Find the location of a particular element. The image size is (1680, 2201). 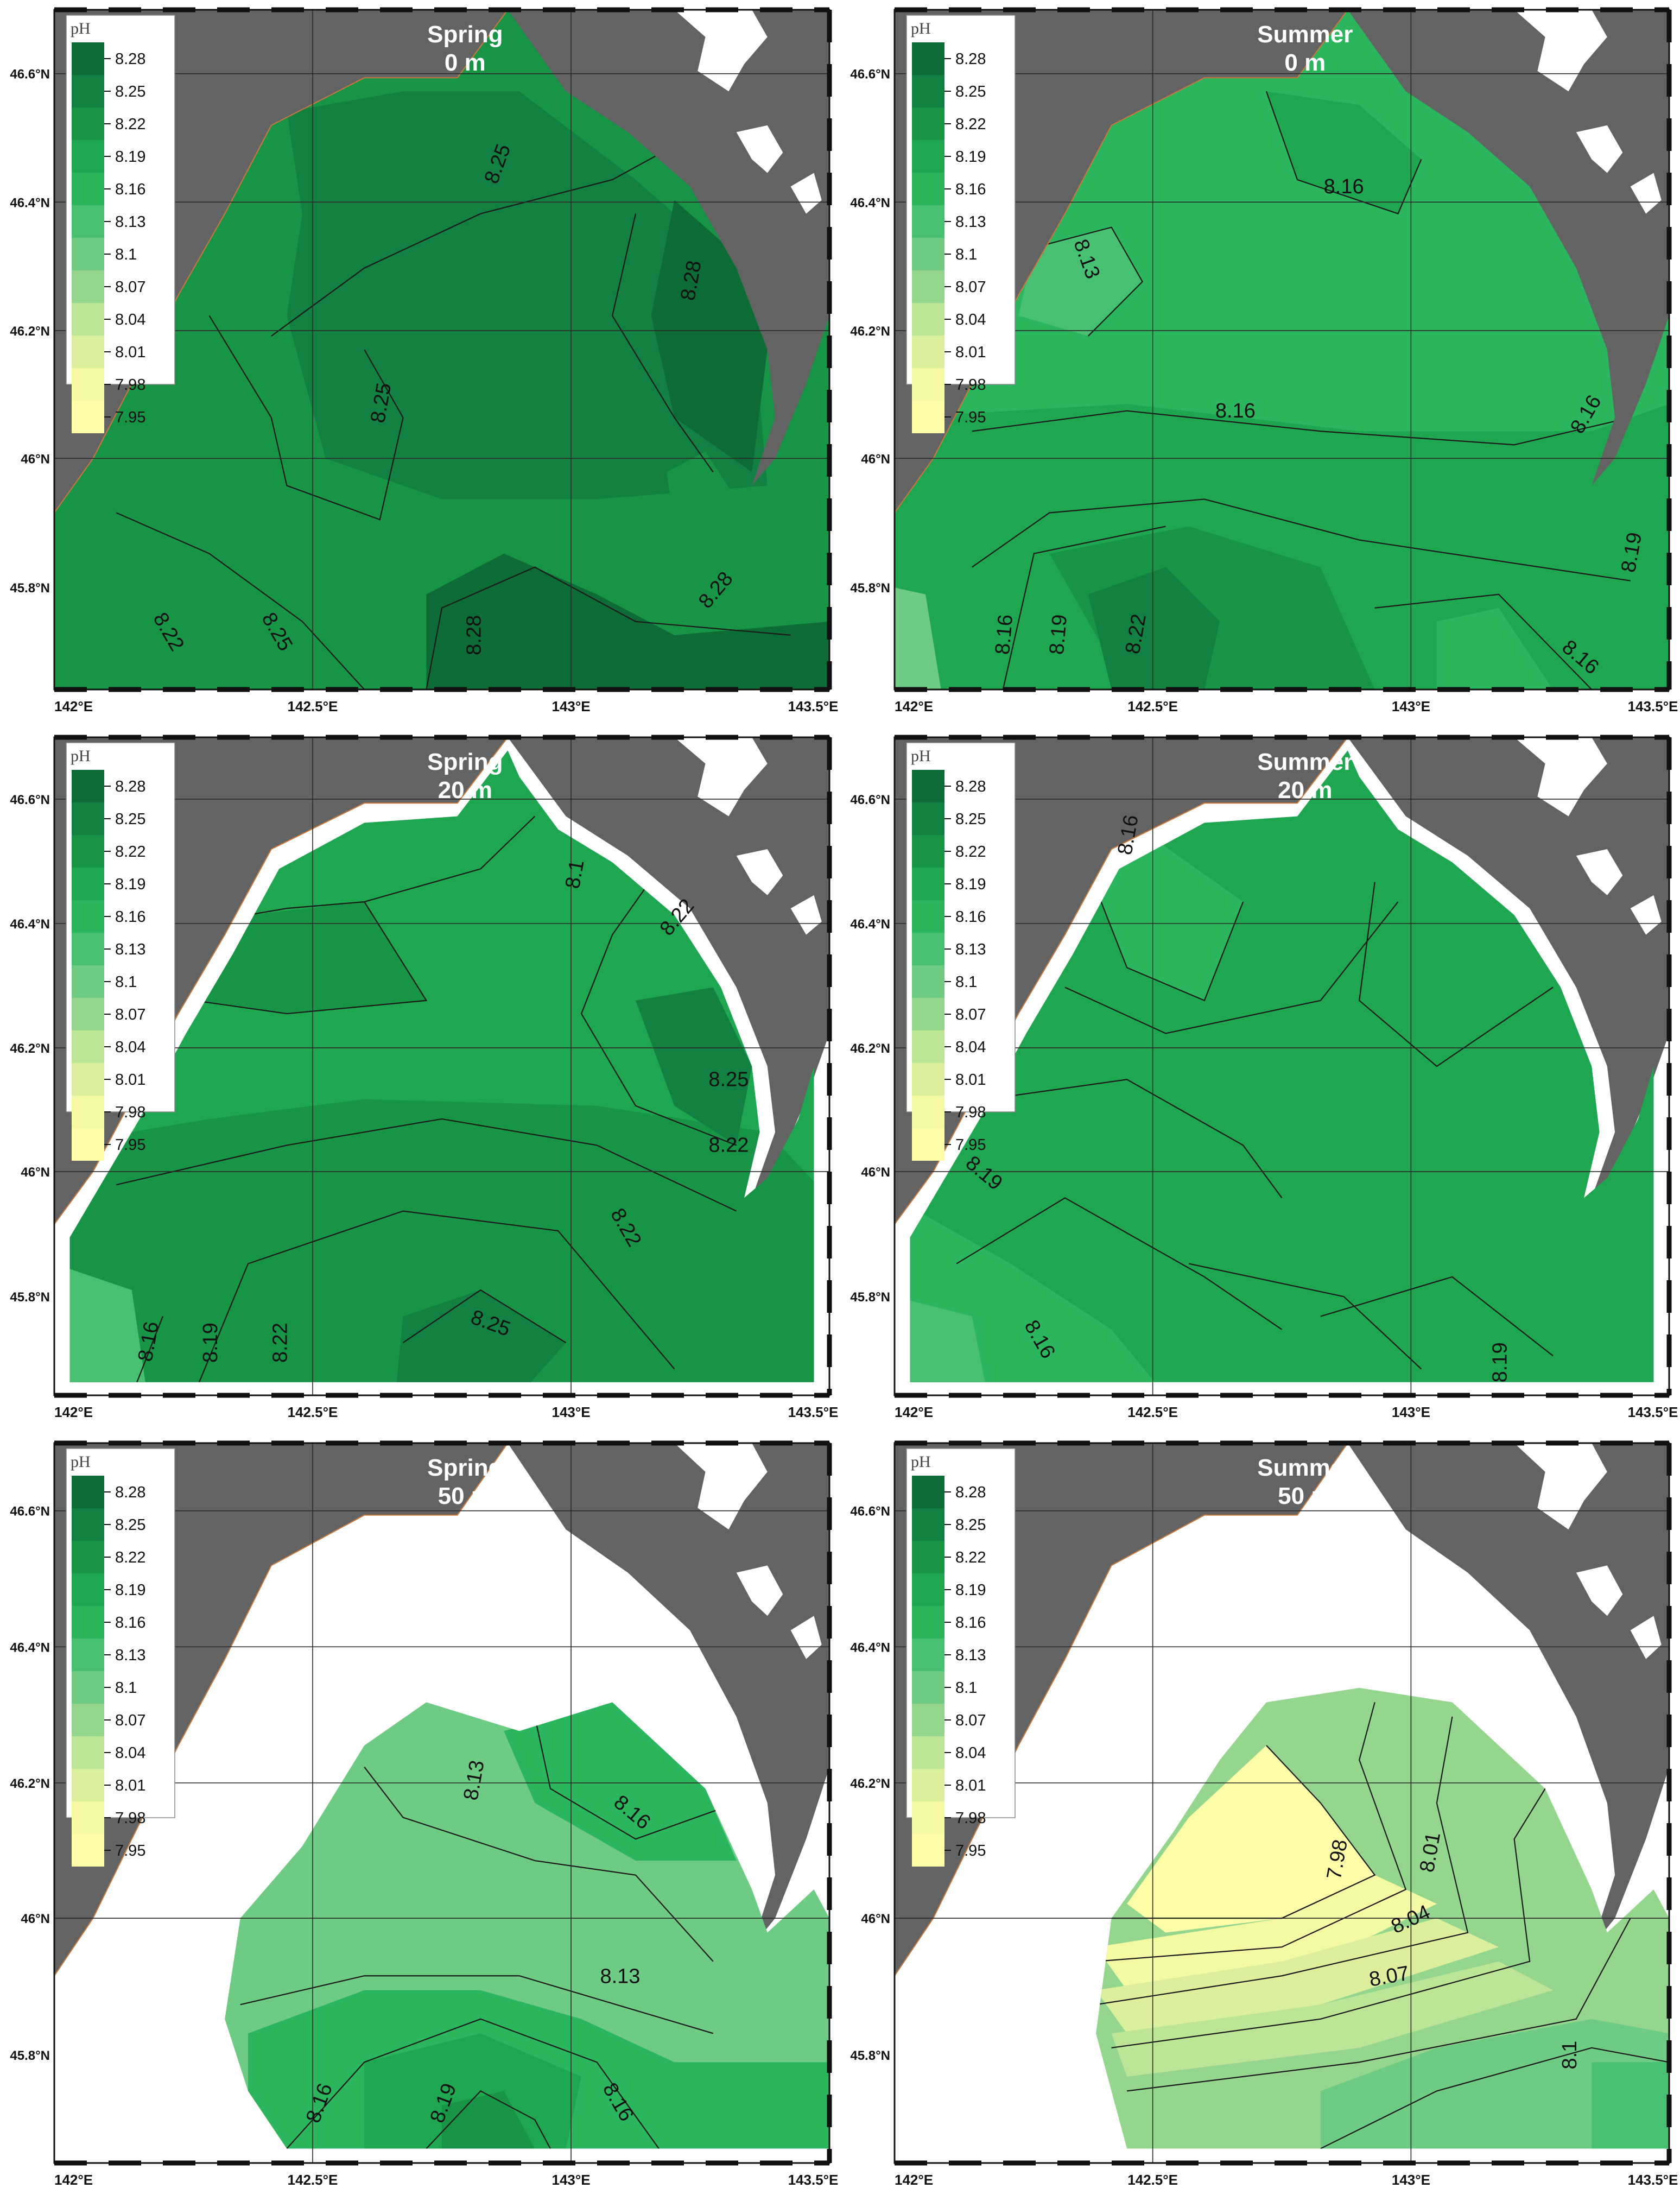

panel-depth-label: 50 m is located at coordinates (1305, 1496).